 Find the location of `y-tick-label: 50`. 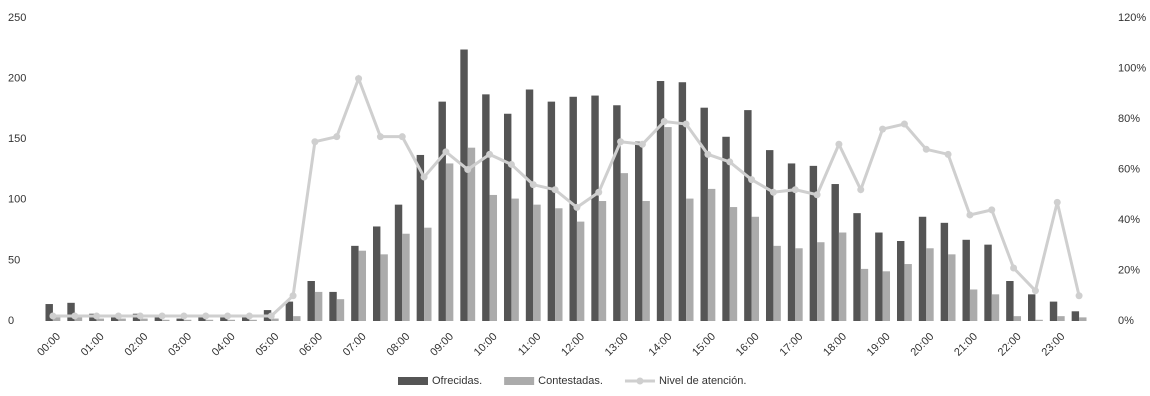

y-tick-label: 50 is located at coordinates (14, 260).